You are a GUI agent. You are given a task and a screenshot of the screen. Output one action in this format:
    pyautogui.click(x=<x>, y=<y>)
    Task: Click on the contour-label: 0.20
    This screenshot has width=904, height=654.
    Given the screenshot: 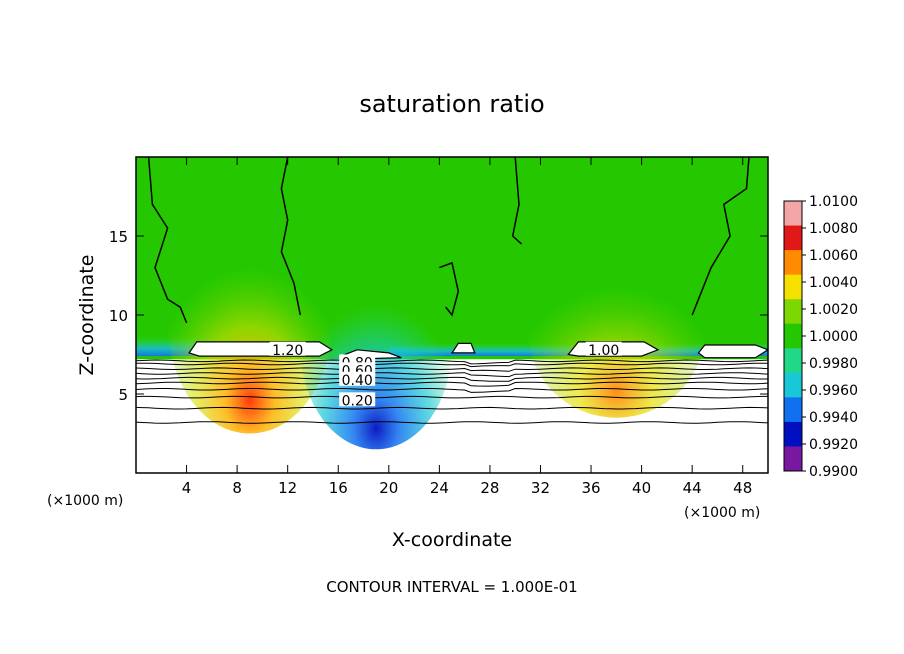 What is the action you would take?
    pyautogui.click(x=357, y=401)
    